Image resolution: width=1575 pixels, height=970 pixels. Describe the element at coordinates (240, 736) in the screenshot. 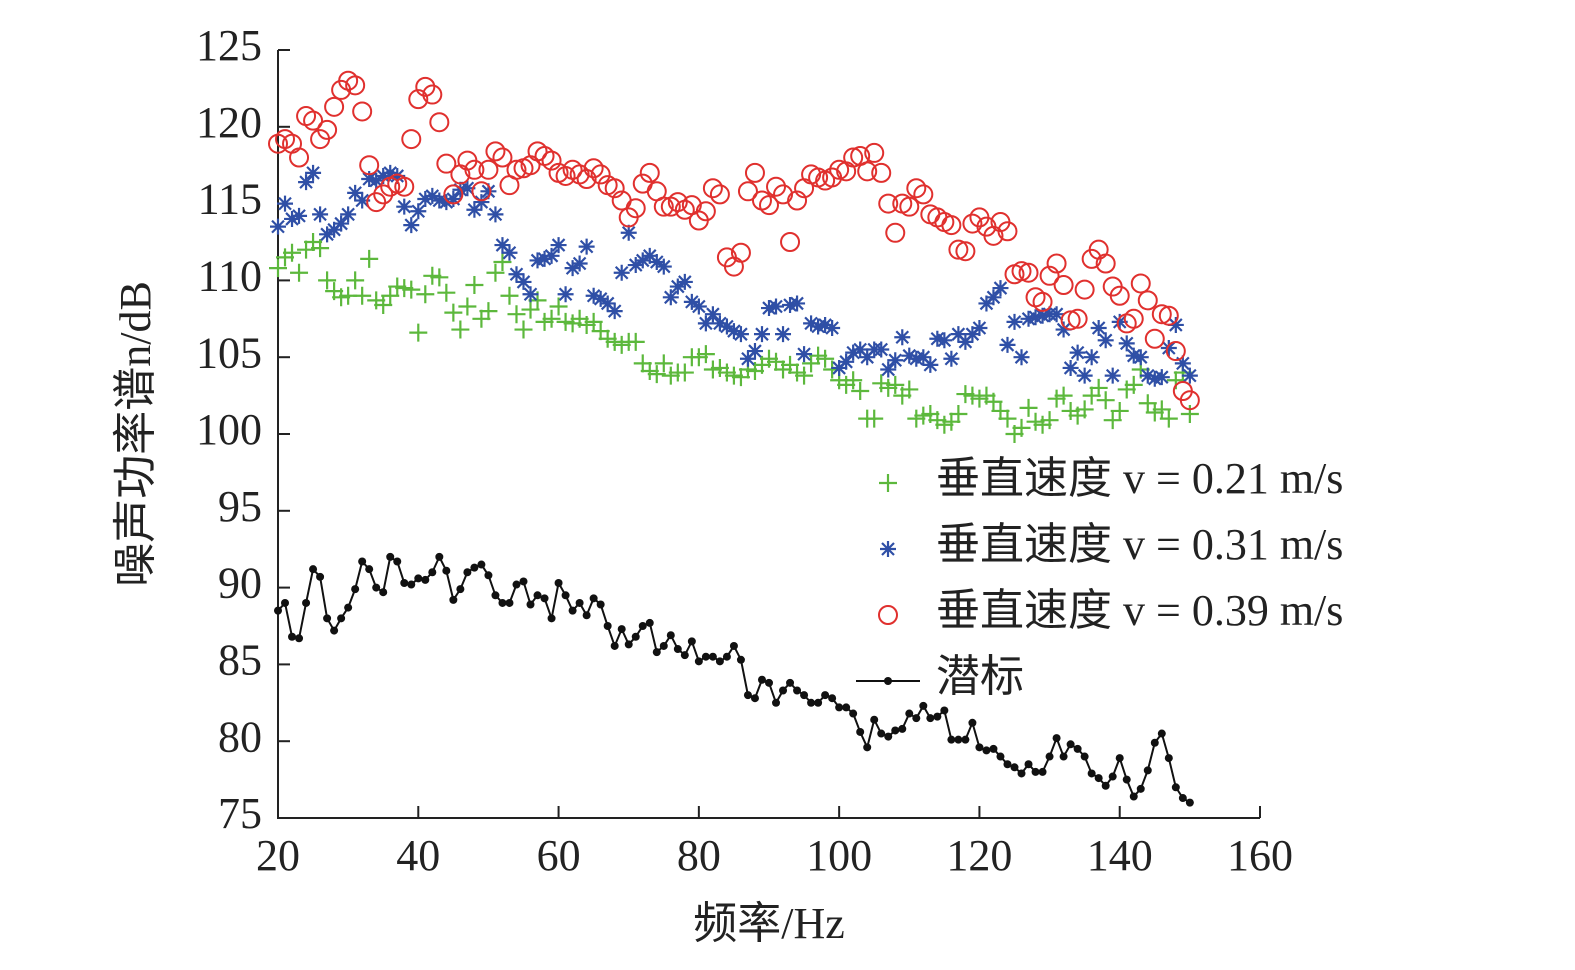

I see `y-tick-label: 80` at that location.